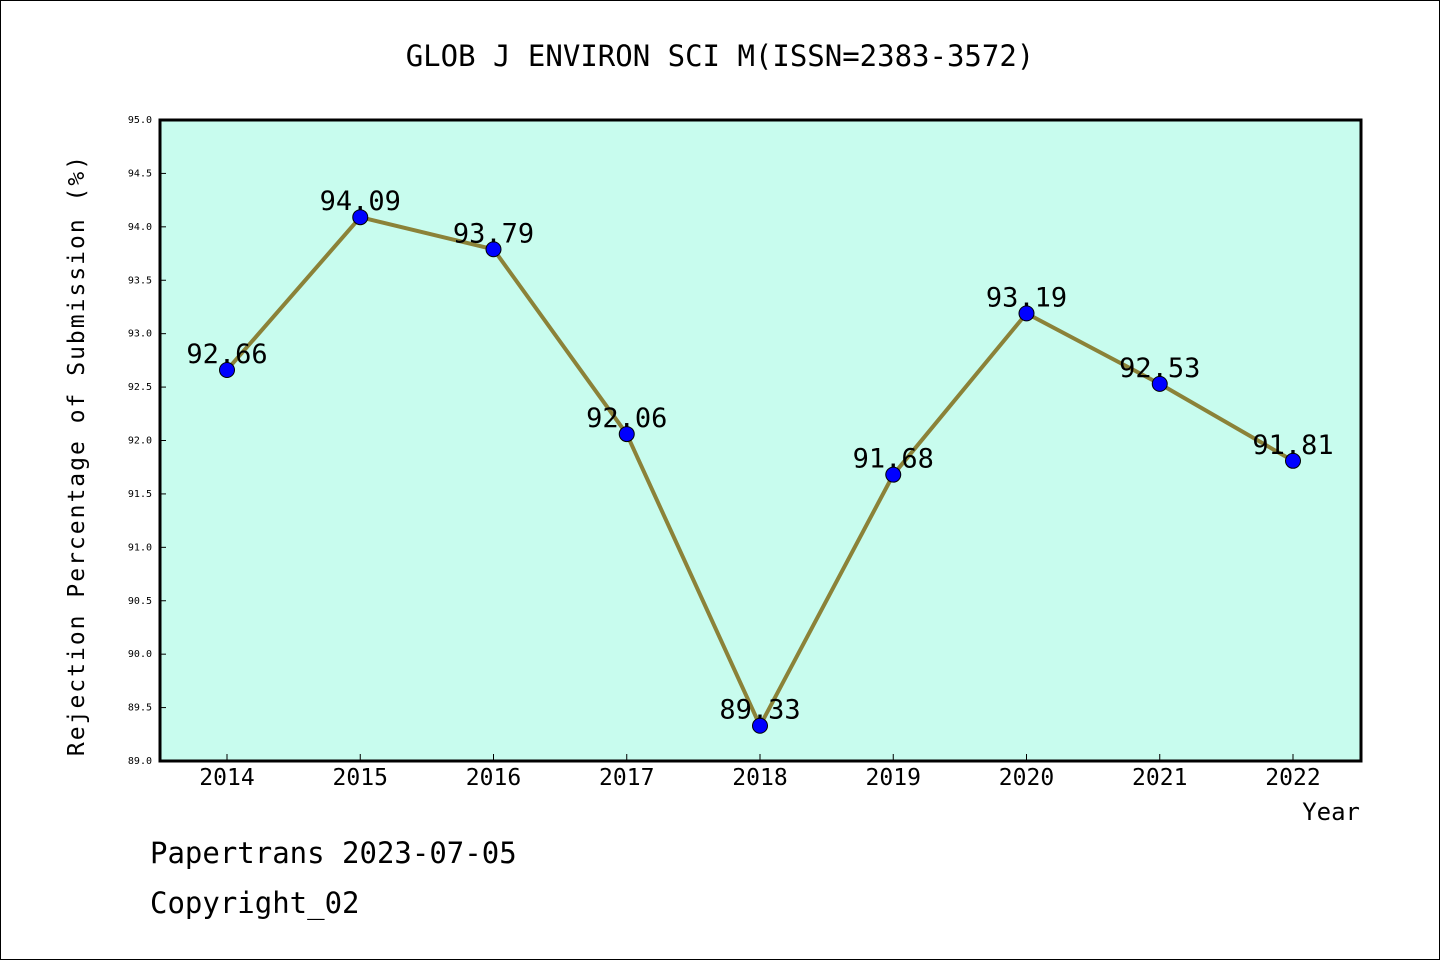 The image size is (1440, 960). I want to click on x-tick-label: 2015, so click(360, 778).